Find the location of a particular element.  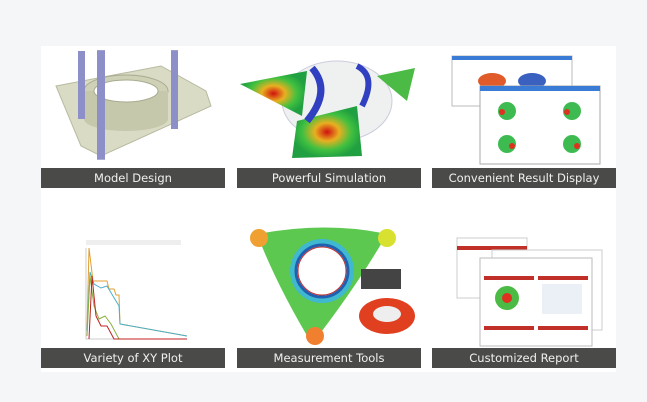

feature-model-design: Model Design is located at coordinates (133, 117).